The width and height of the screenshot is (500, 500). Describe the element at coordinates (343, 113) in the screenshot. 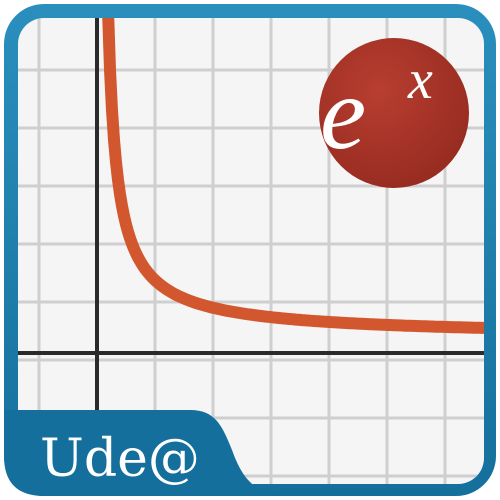

I see `badge-base: e` at that location.